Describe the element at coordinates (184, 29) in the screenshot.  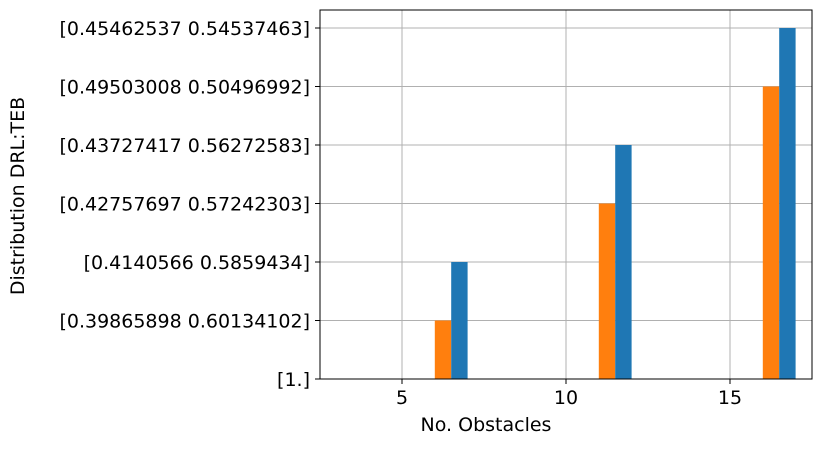
I see `y-tick-label-6: [0.45462537 0.54537463]` at that location.